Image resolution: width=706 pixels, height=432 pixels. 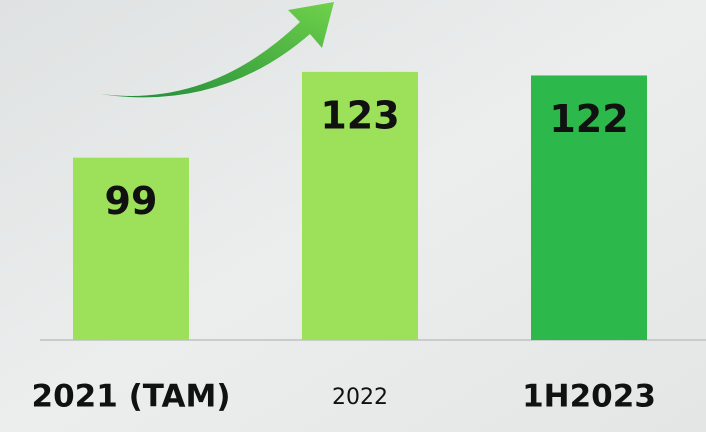 I want to click on value-label: 99, so click(x=131, y=201).